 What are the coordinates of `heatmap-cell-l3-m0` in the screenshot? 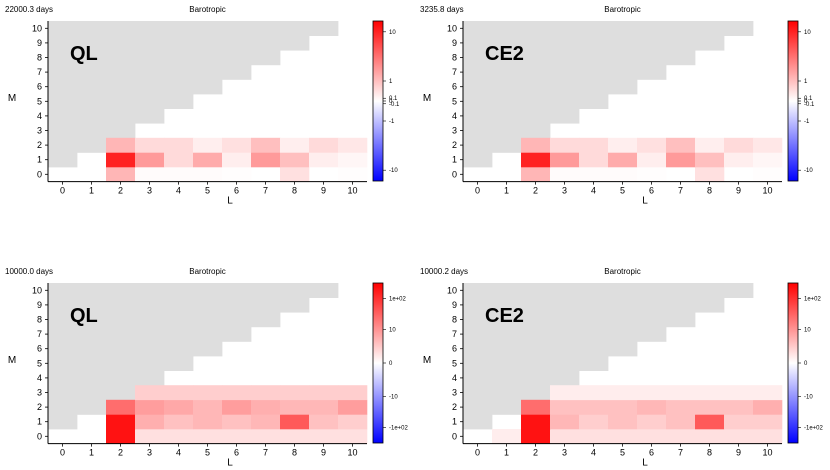 It's located at (565, 174).